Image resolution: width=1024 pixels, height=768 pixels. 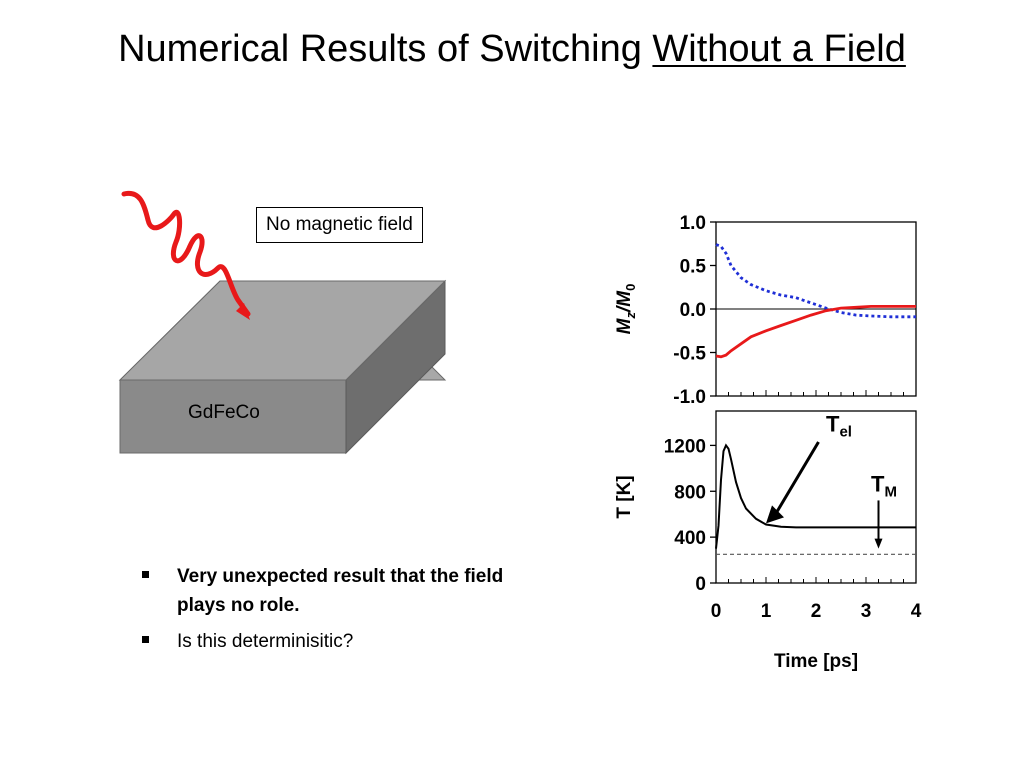 What do you see at coordinates (866, 611) in the screenshot?
I see `x-tick-label: 3` at bounding box center [866, 611].